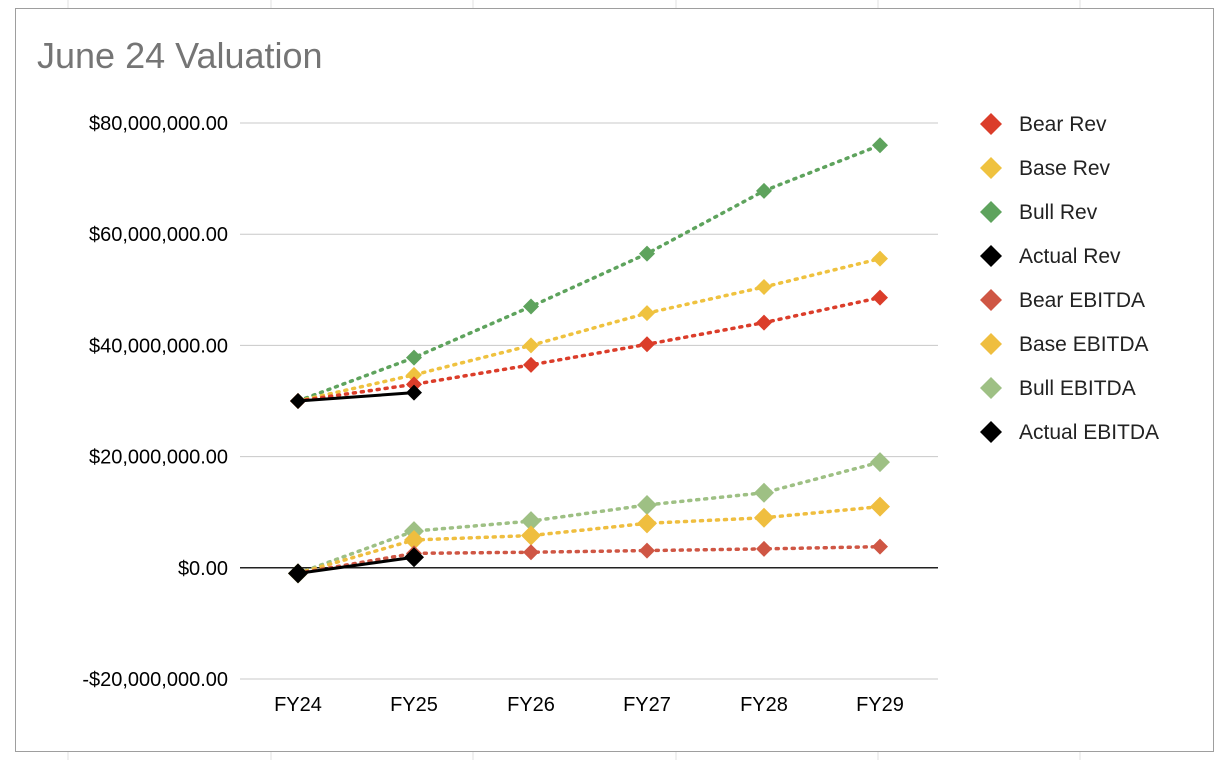 Image resolution: width=1226 pixels, height=760 pixels. I want to click on point-actual-ebitda-fy25, so click(414, 557).